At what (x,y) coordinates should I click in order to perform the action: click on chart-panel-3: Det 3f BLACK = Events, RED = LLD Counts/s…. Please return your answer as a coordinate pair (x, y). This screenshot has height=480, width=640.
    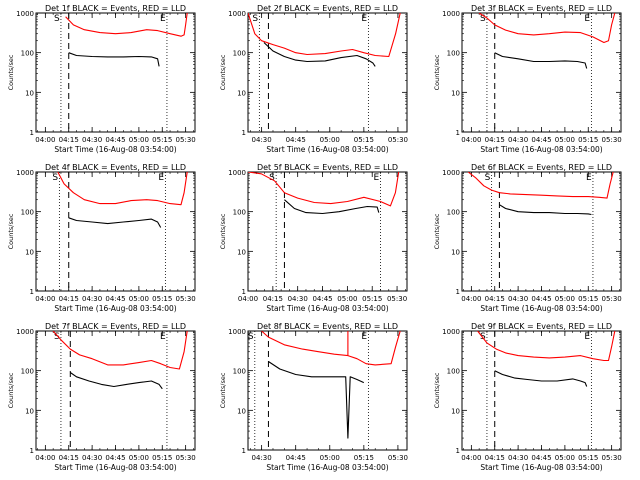
    Looking at the image, I should click on (527, 79).